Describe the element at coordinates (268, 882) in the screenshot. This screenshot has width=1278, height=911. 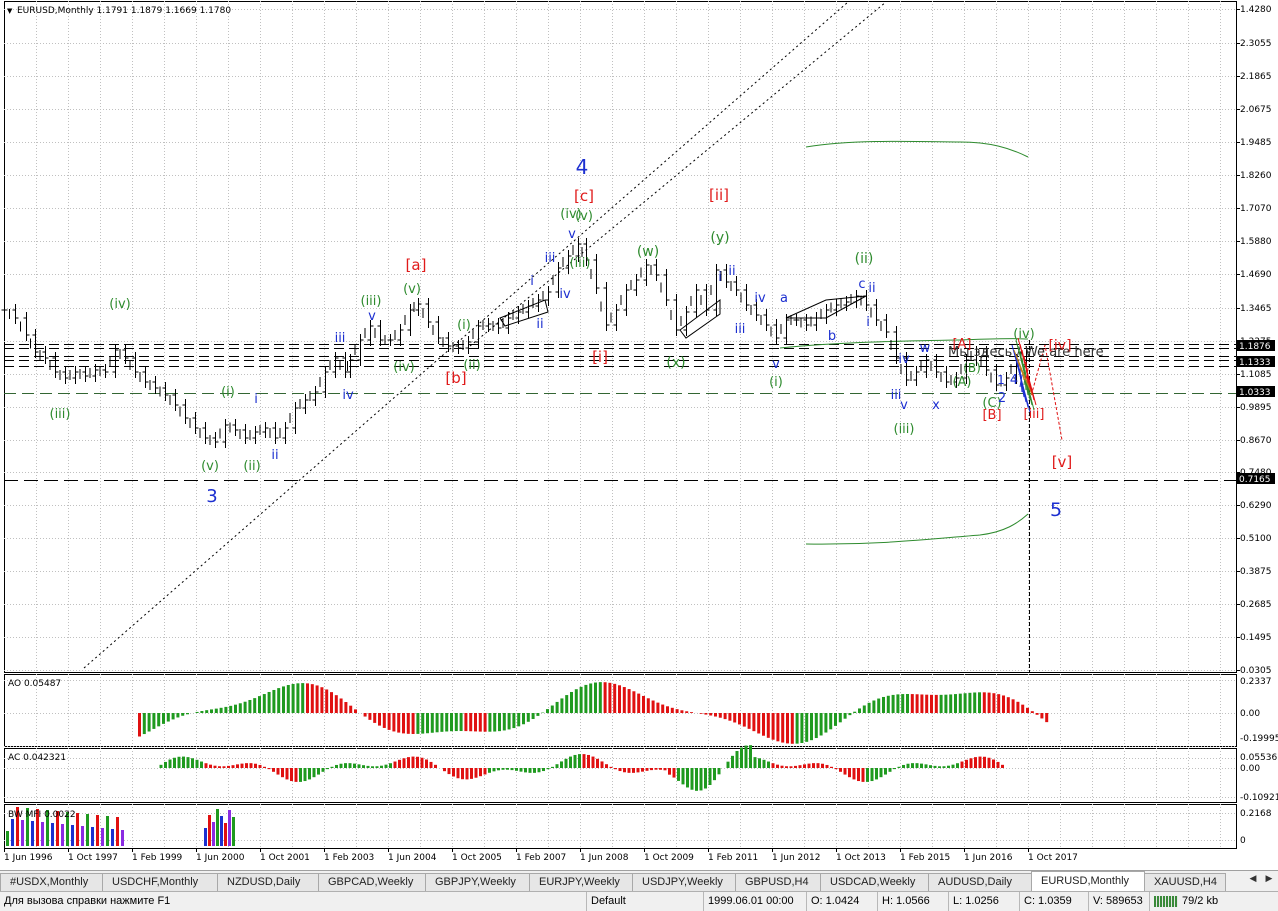
I see `tab-nzdusd-daily: NZDUSD,Daily` at that location.